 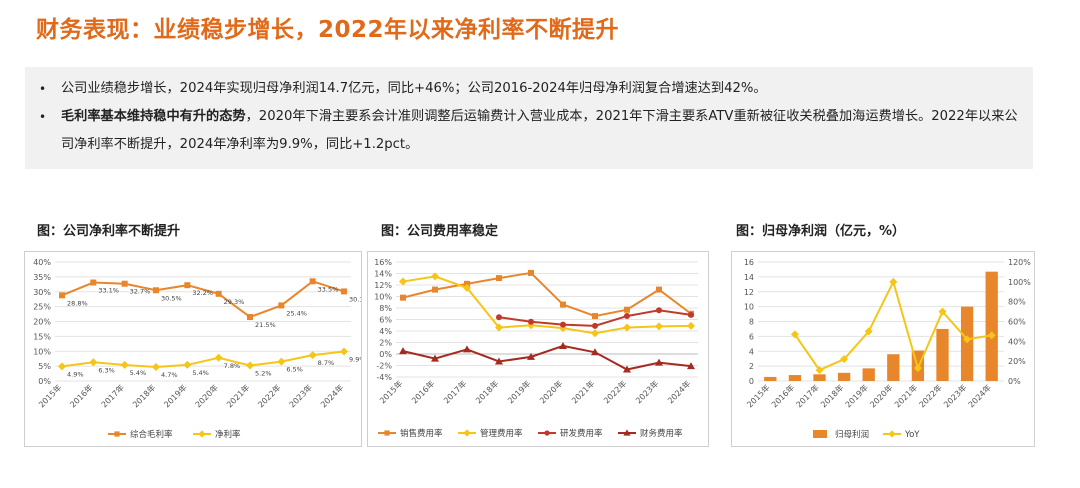 What do you see at coordinates (355, 360) in the screenshot?
I see `data-label: 9.9%` at bounding box center [355, 360].